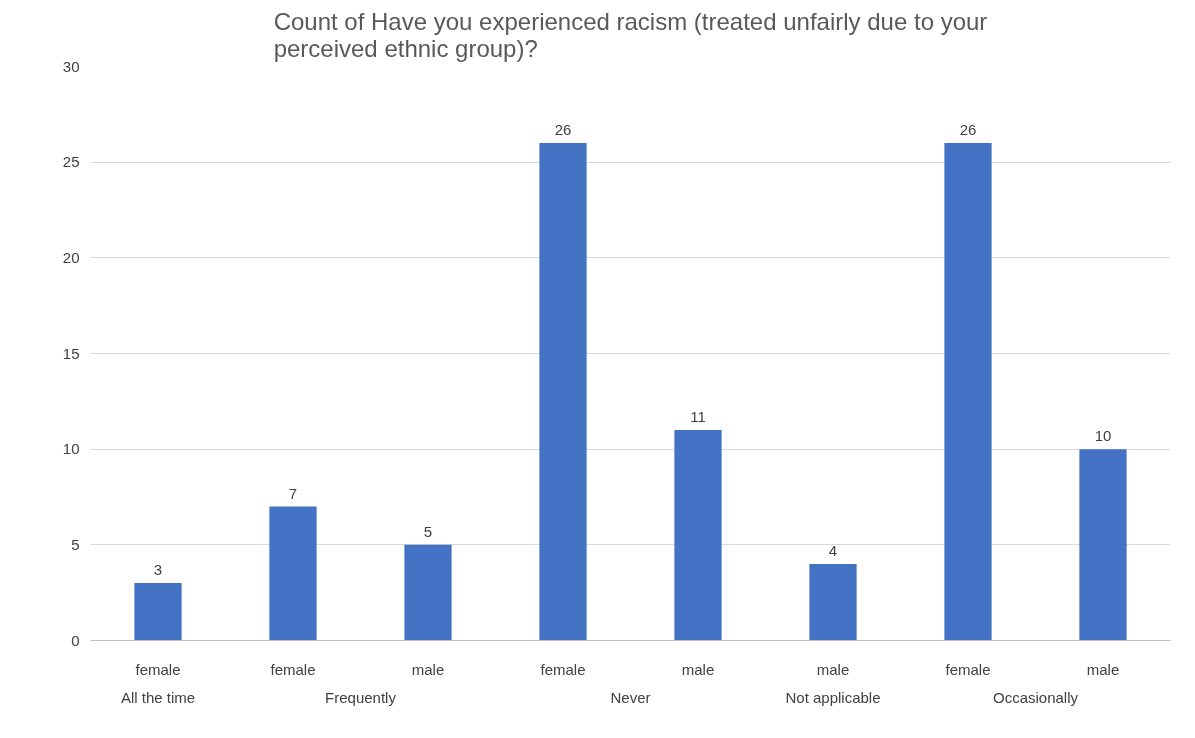 The width and height of the screenshot is (1195, 738). I want to click on data-label: 4, so click(833, 550).